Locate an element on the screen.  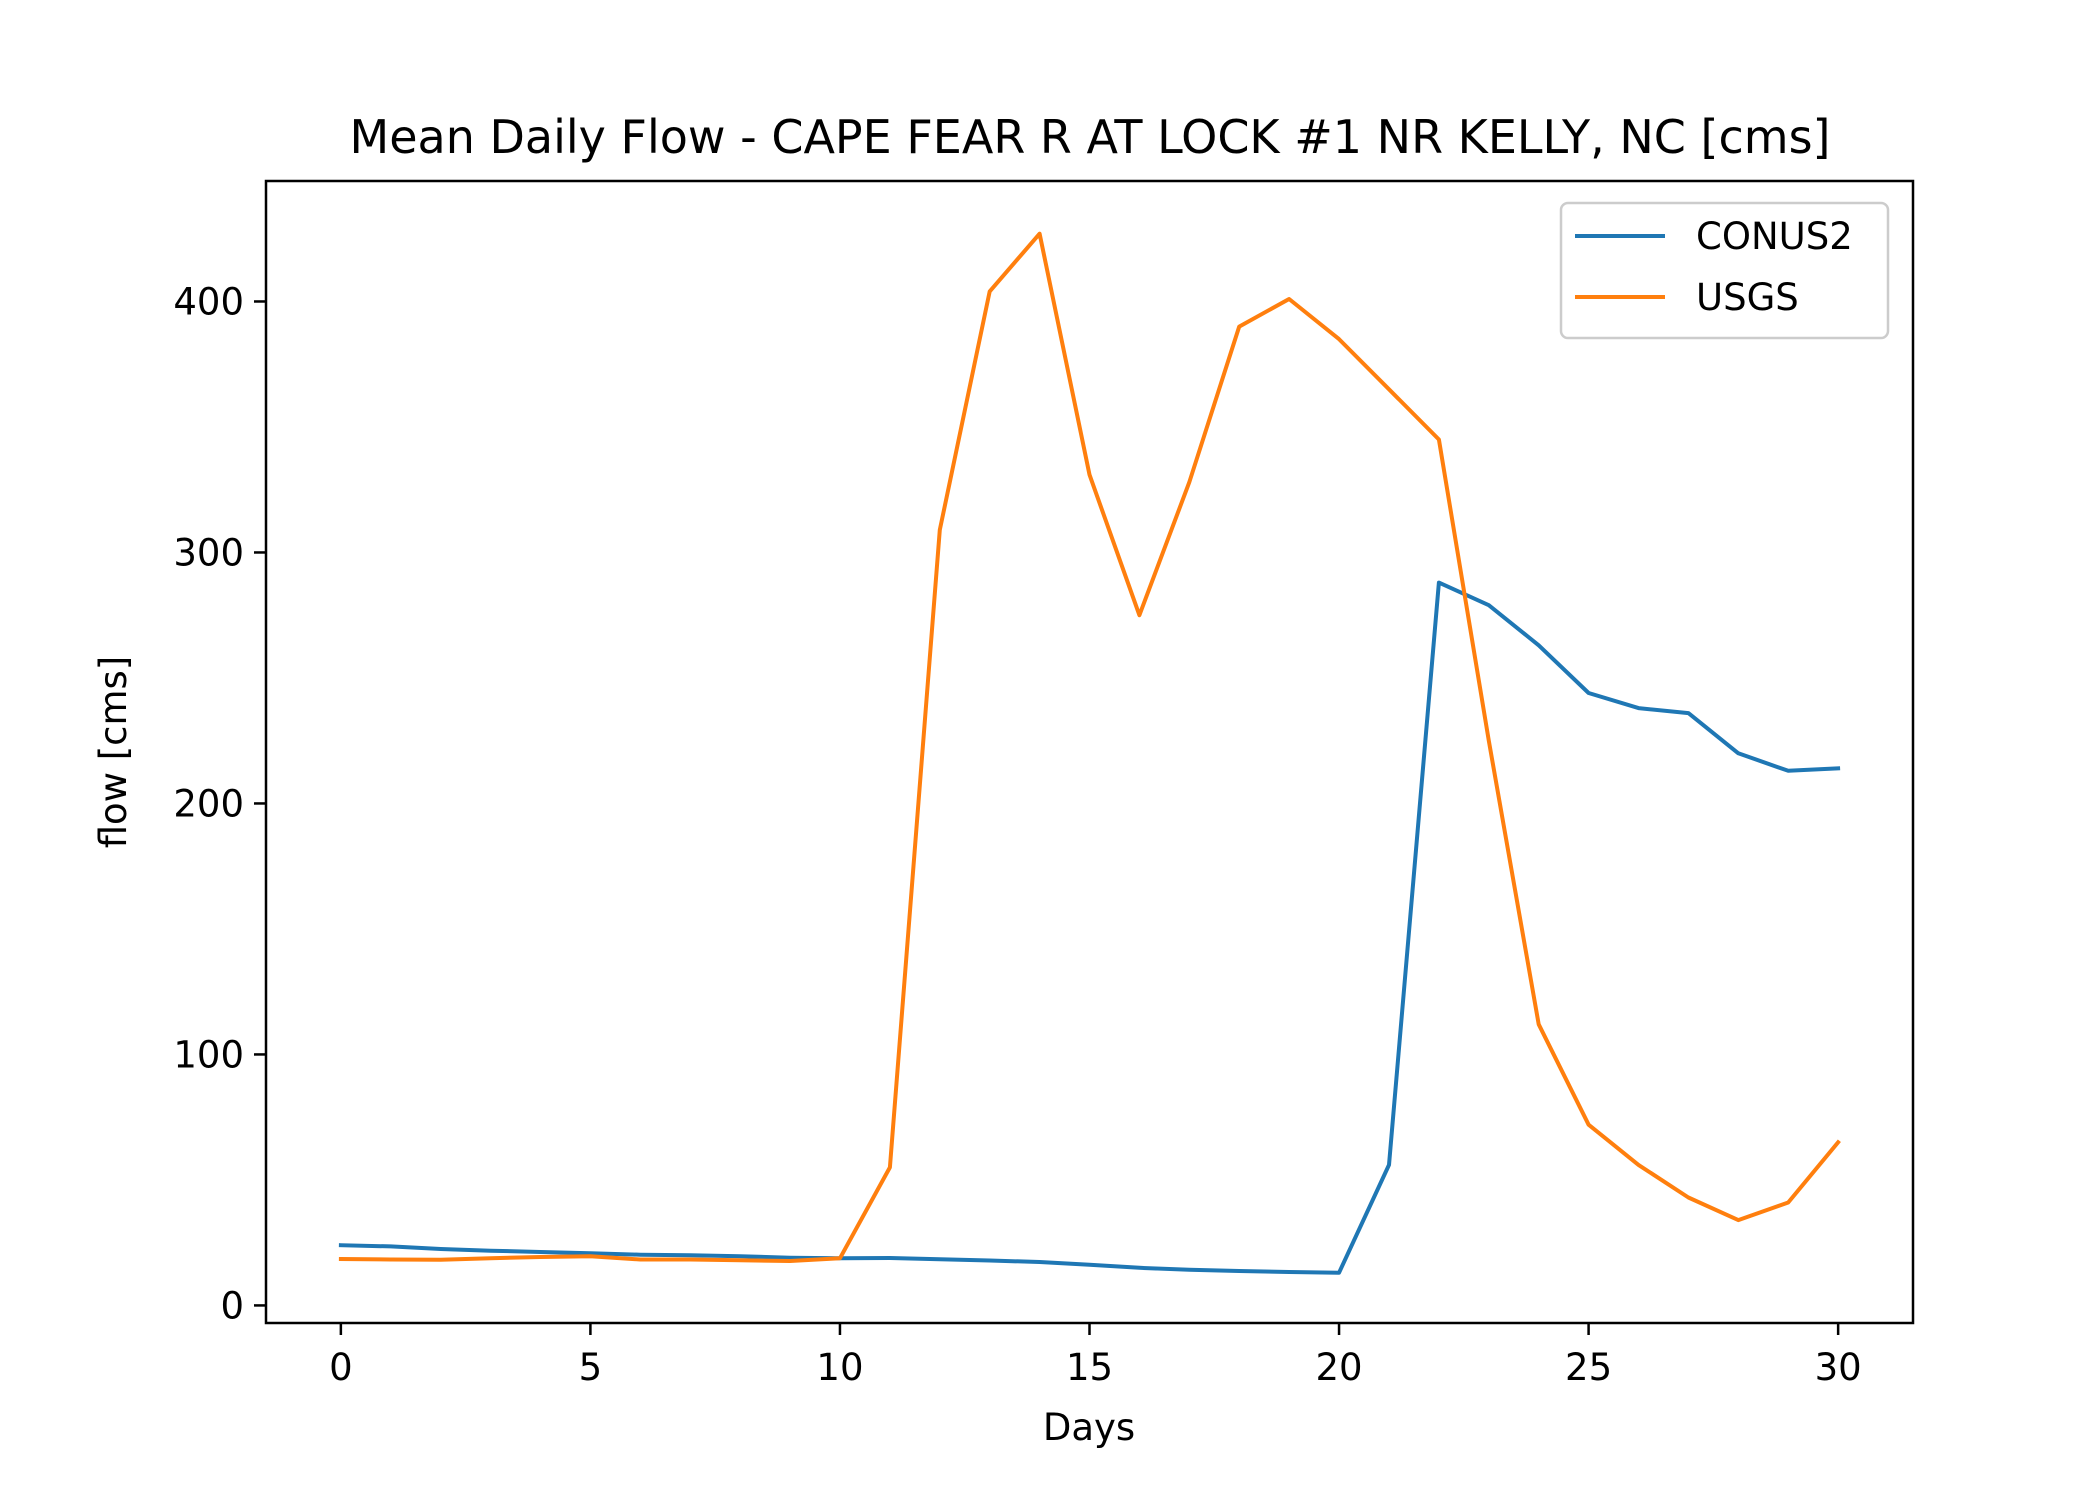
y-axis-label: flow [cms] is located at coordinates (113, 752).